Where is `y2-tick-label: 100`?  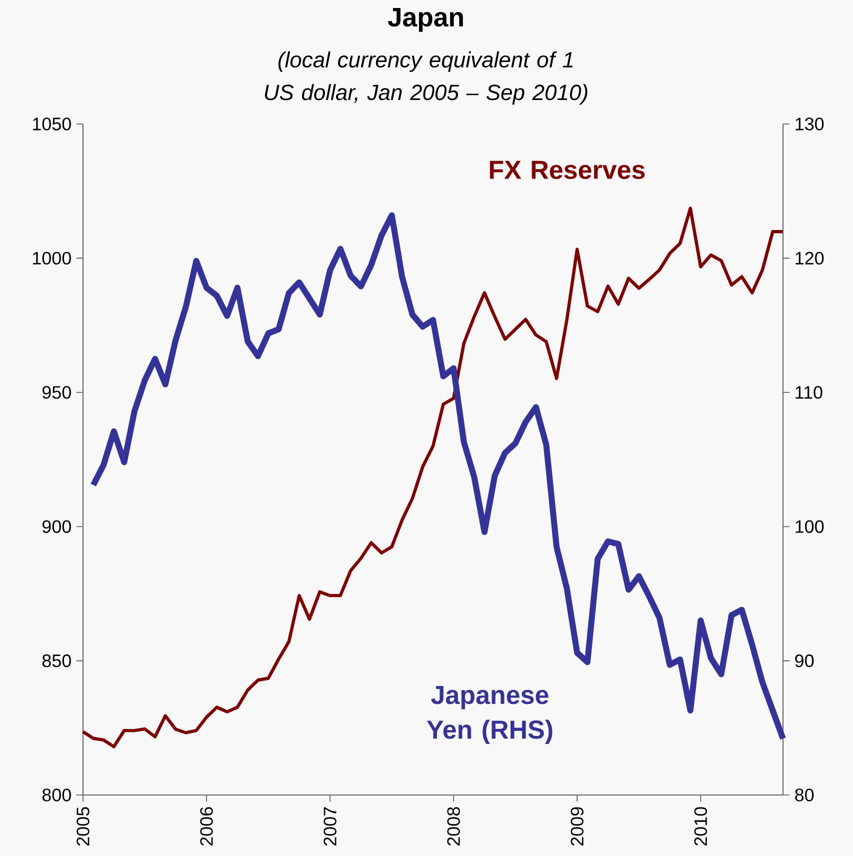
y2-tick-label: 100 is located at coordinates (810, 526).